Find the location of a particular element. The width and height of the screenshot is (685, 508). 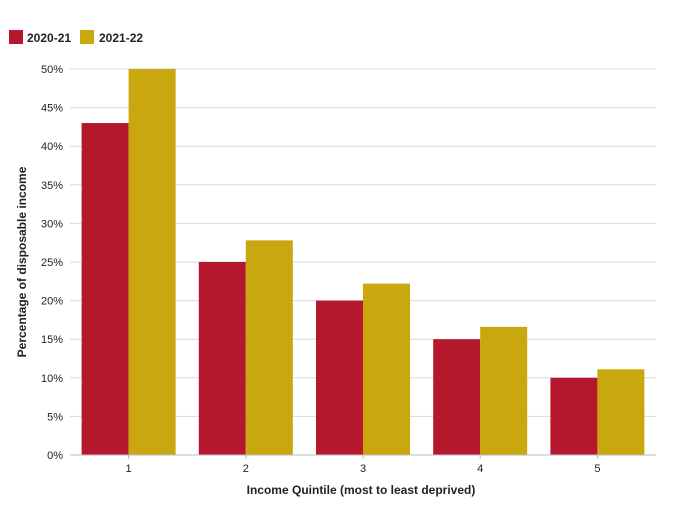

x-tick-label: 1 is located at coordinates (129, 469).